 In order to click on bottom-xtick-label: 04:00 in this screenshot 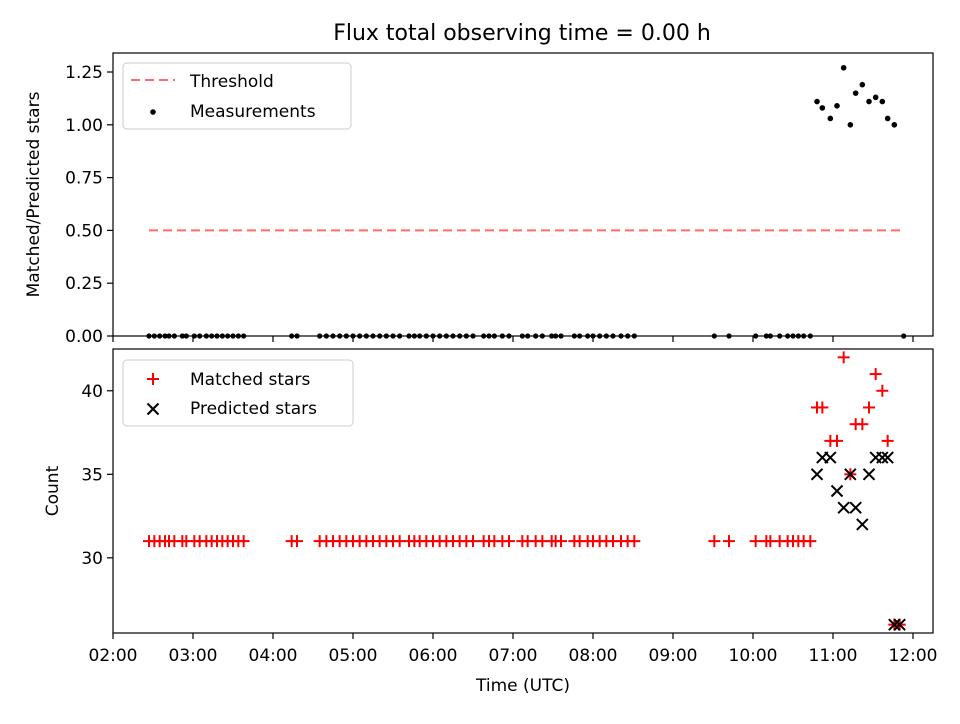, I will do `click(273, 656)`.